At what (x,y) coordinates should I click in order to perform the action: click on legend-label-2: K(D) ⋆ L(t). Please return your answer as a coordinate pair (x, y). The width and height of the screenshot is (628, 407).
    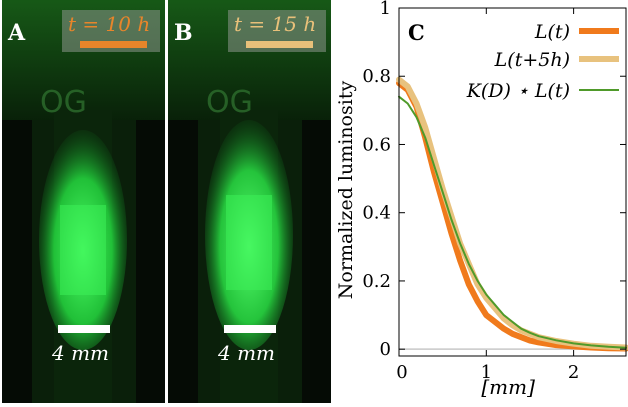
    Looking at the image, I should click on (518, 91).